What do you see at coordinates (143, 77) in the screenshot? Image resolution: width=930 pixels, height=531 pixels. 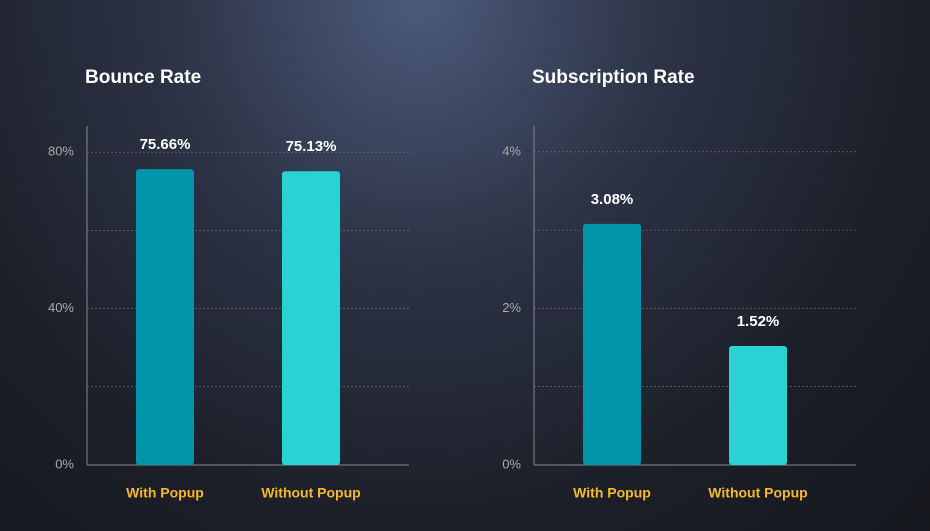 I see `chart-title: Bounce Rate` at bounding box center [143, 77].